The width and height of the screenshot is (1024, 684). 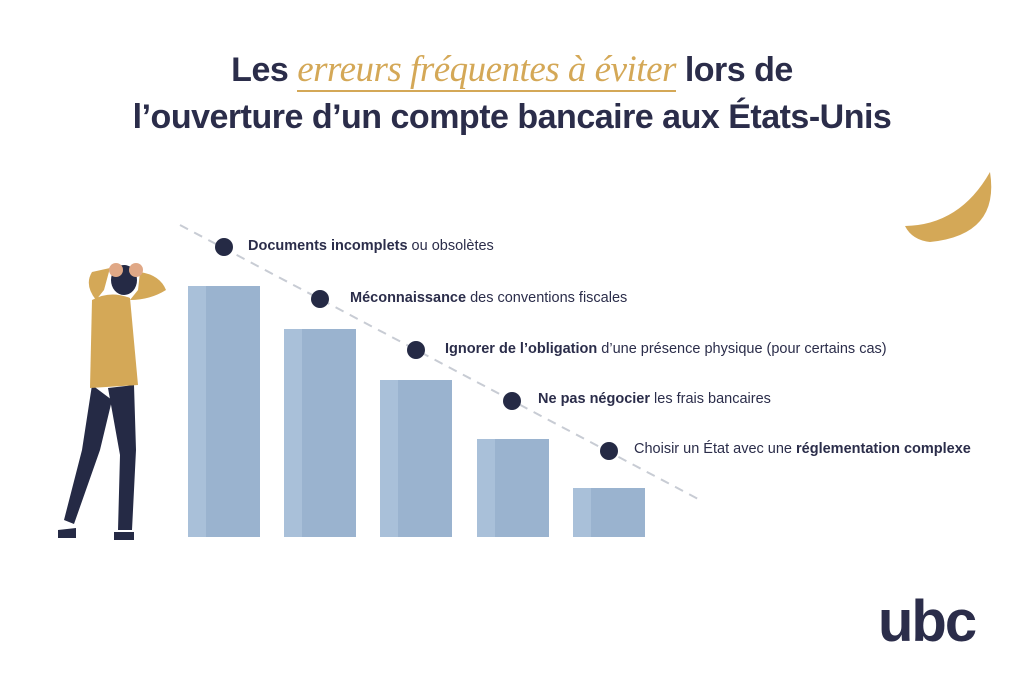 I want to click on title-line-1: Les erreurs fréquentes à éviter lors de, so click(x=512, y=70).